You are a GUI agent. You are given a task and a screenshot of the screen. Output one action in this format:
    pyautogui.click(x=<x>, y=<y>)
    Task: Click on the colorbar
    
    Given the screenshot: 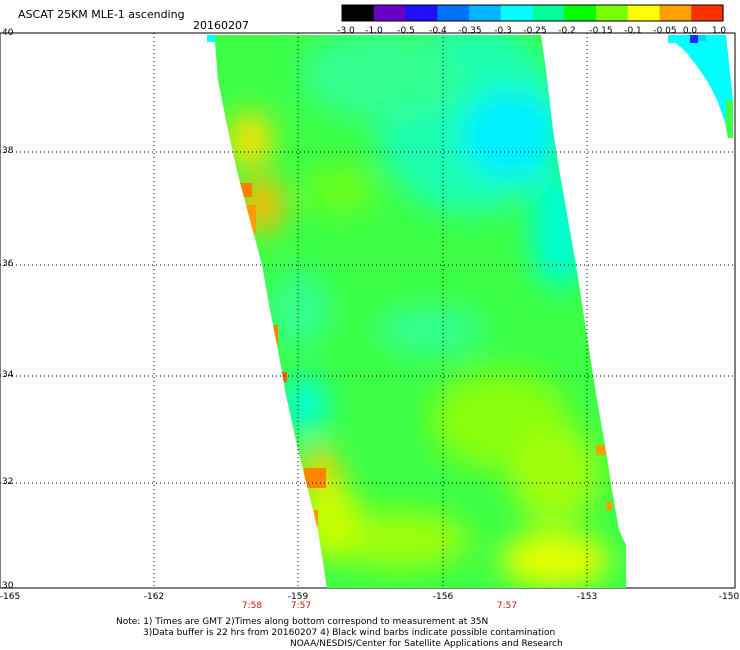 What is the action you would take?
    pyautogui.click(x=533, y=13)
    